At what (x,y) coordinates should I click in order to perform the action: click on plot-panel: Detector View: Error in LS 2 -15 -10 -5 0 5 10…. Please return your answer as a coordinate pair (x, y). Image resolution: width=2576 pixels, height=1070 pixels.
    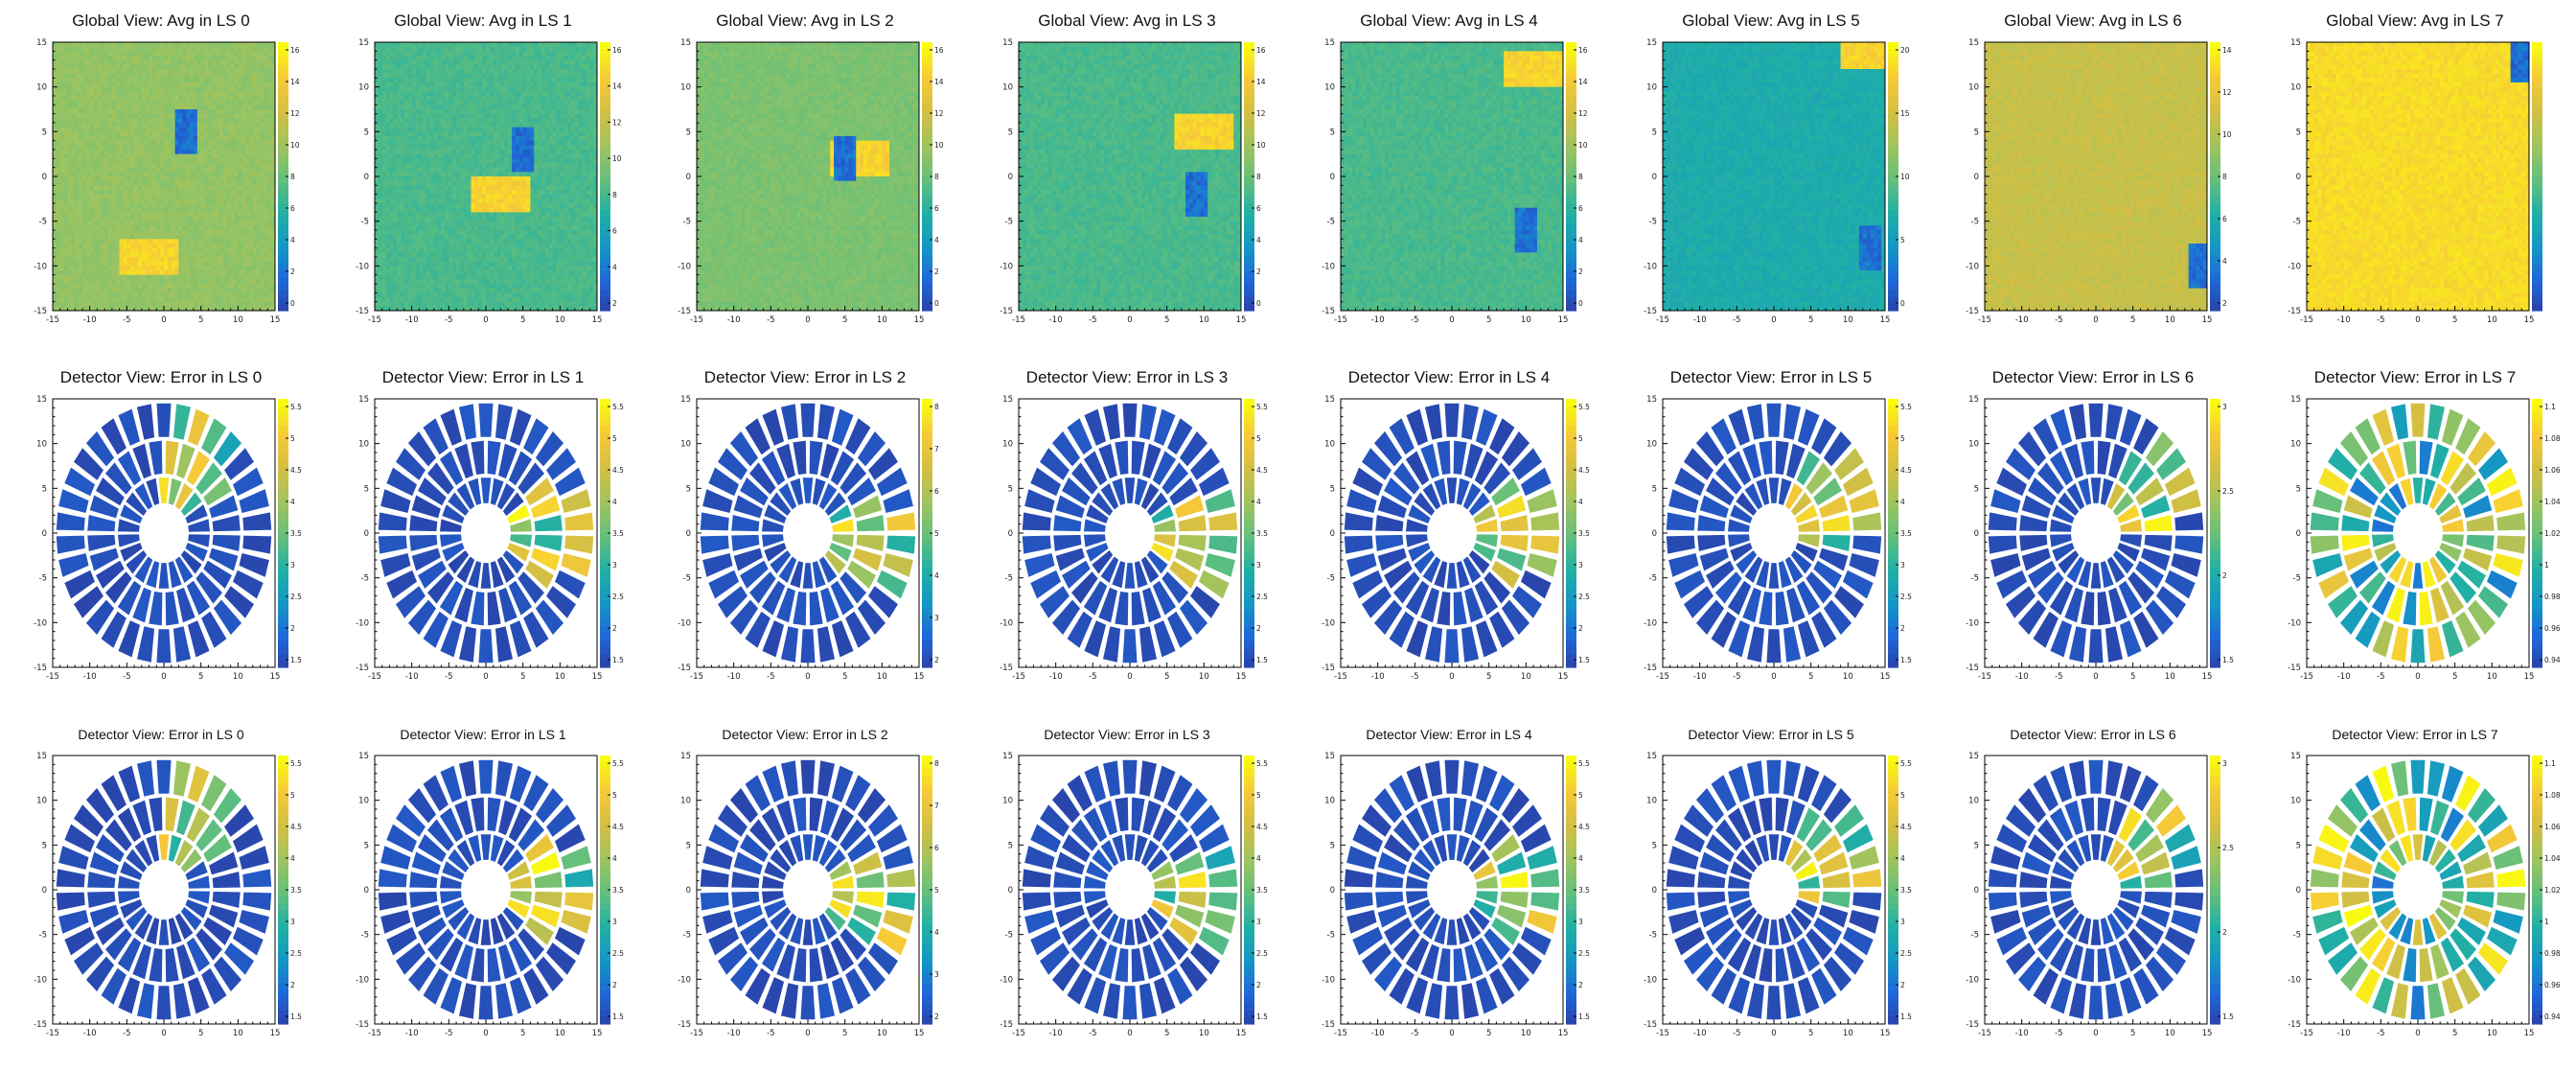
    Looking at the image, I should click on (805, 535).